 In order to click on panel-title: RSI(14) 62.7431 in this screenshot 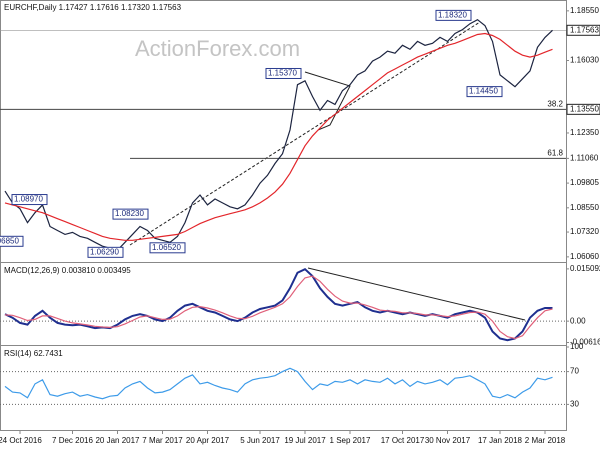, I will do `click(33, 353)`.